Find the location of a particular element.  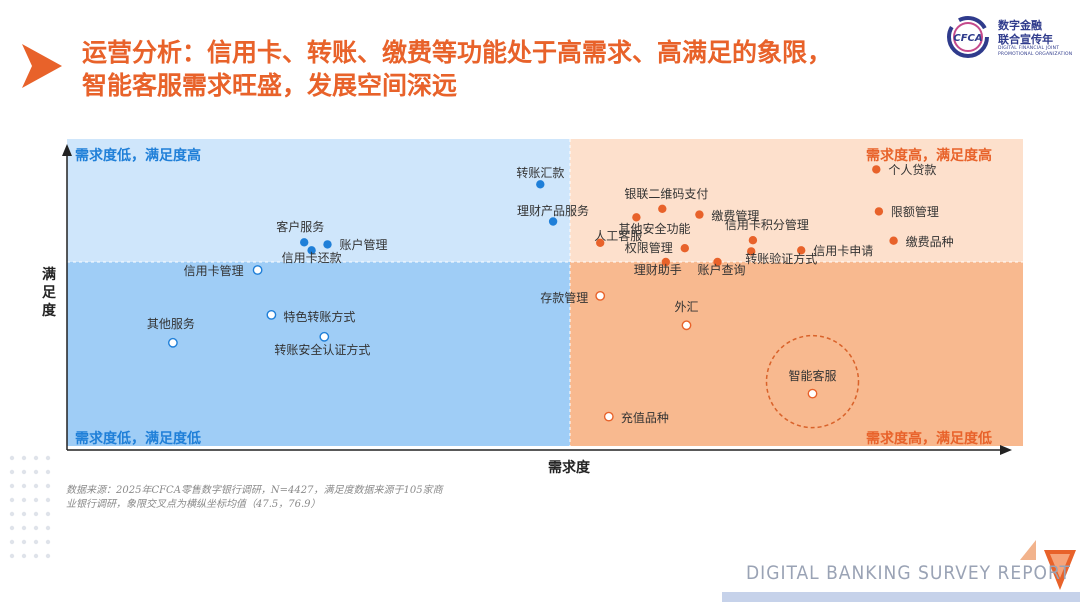

data-point-label: 限额管理 is located at coordinates (914, 212).